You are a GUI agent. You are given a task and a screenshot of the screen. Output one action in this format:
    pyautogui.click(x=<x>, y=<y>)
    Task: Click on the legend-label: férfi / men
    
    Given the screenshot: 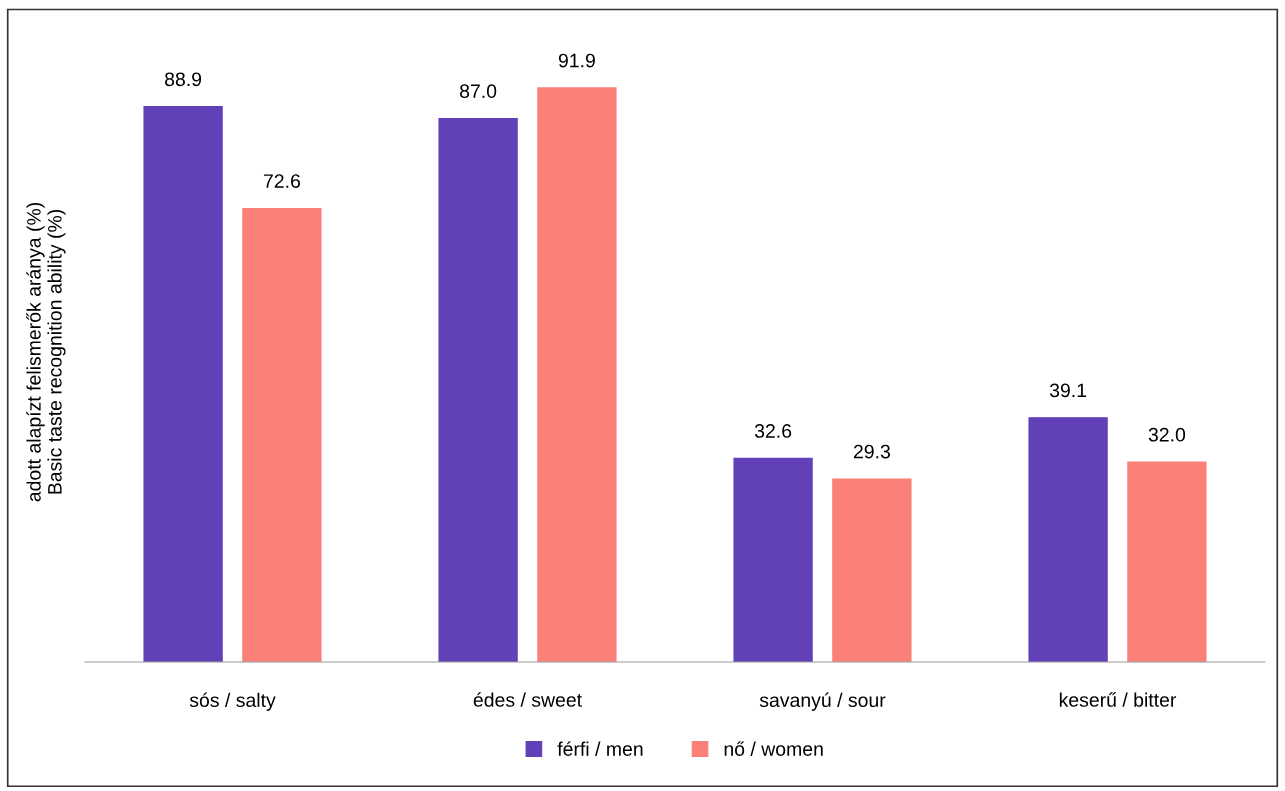 What is the action you would take?
    pyautogui.click(x=600, y=748)
    